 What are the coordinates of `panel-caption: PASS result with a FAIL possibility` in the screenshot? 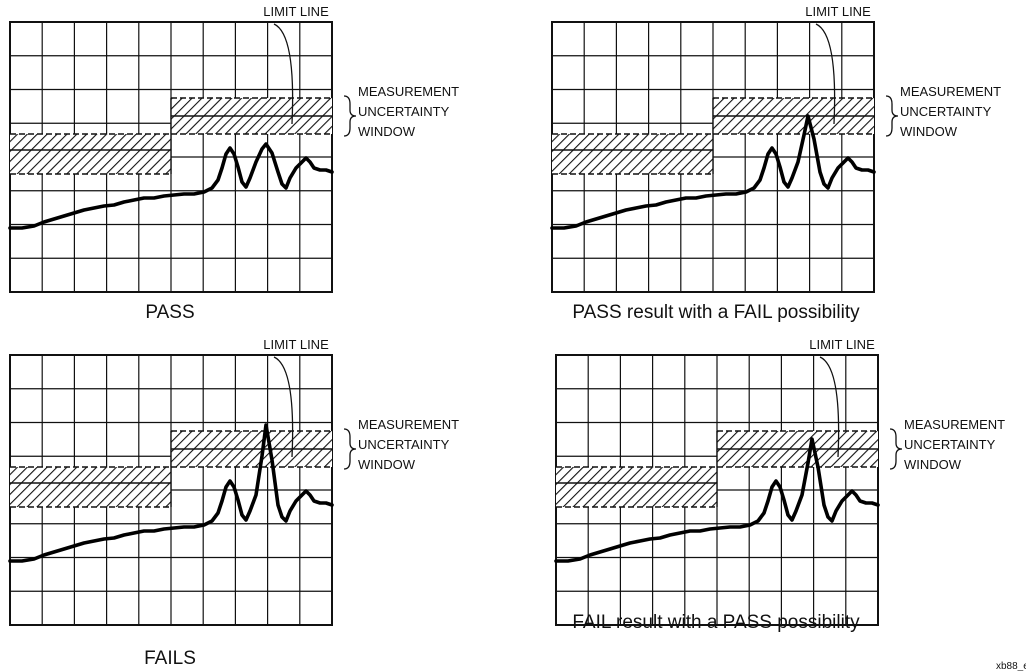 It's located at (716, 312).